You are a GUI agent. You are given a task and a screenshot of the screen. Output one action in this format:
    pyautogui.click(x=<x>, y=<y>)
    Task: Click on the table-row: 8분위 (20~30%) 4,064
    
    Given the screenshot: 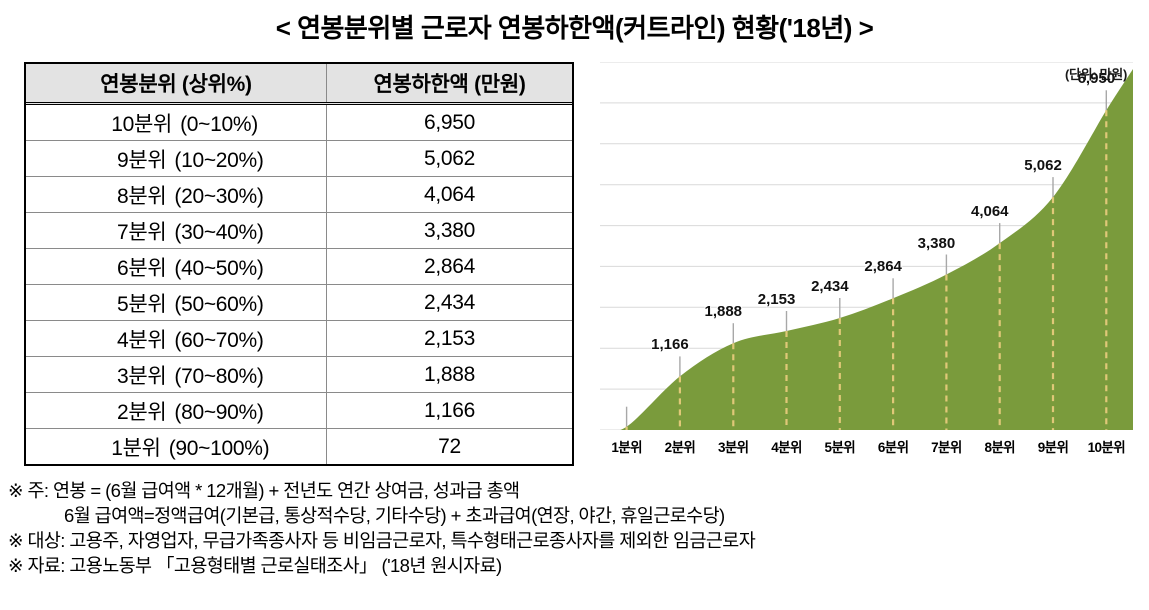 What is the action you would take?
    pyautogui.click(x=299, y=194)
    